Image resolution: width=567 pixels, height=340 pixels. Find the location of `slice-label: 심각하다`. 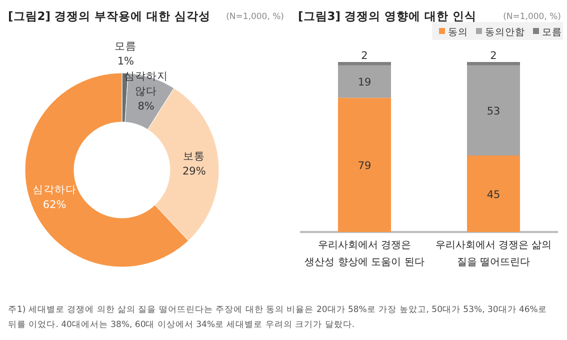

slice-label: 심각하다 is located at coordinates (54, 190).